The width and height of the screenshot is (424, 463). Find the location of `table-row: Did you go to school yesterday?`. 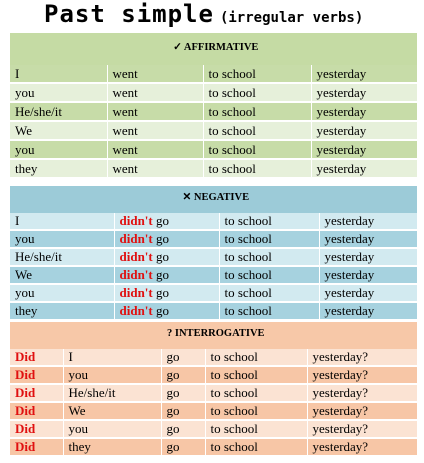

table-row: Did you go to school yesterday? is located at coordinates (214, 429).